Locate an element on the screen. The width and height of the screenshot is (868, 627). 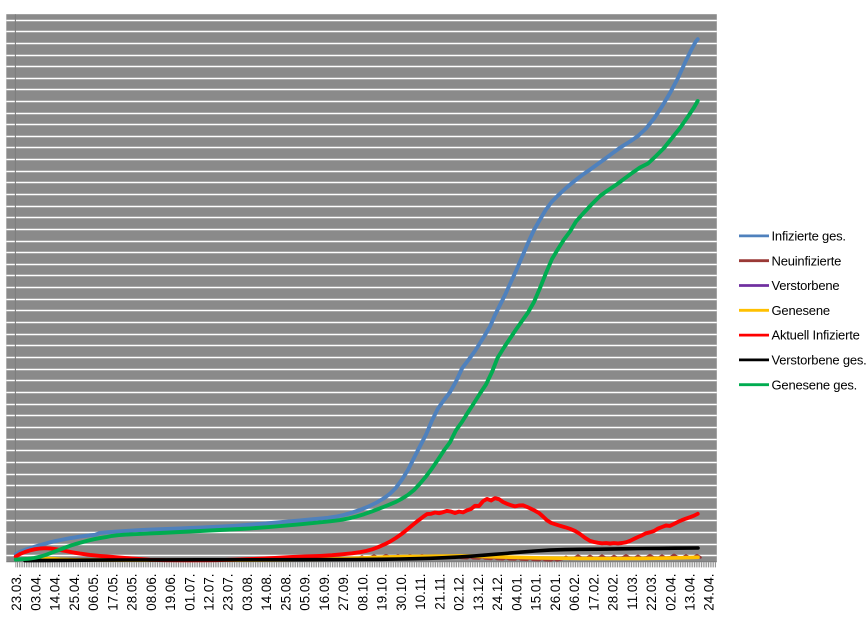
svg-text: 24.12. is located at coordinates (497, 592).